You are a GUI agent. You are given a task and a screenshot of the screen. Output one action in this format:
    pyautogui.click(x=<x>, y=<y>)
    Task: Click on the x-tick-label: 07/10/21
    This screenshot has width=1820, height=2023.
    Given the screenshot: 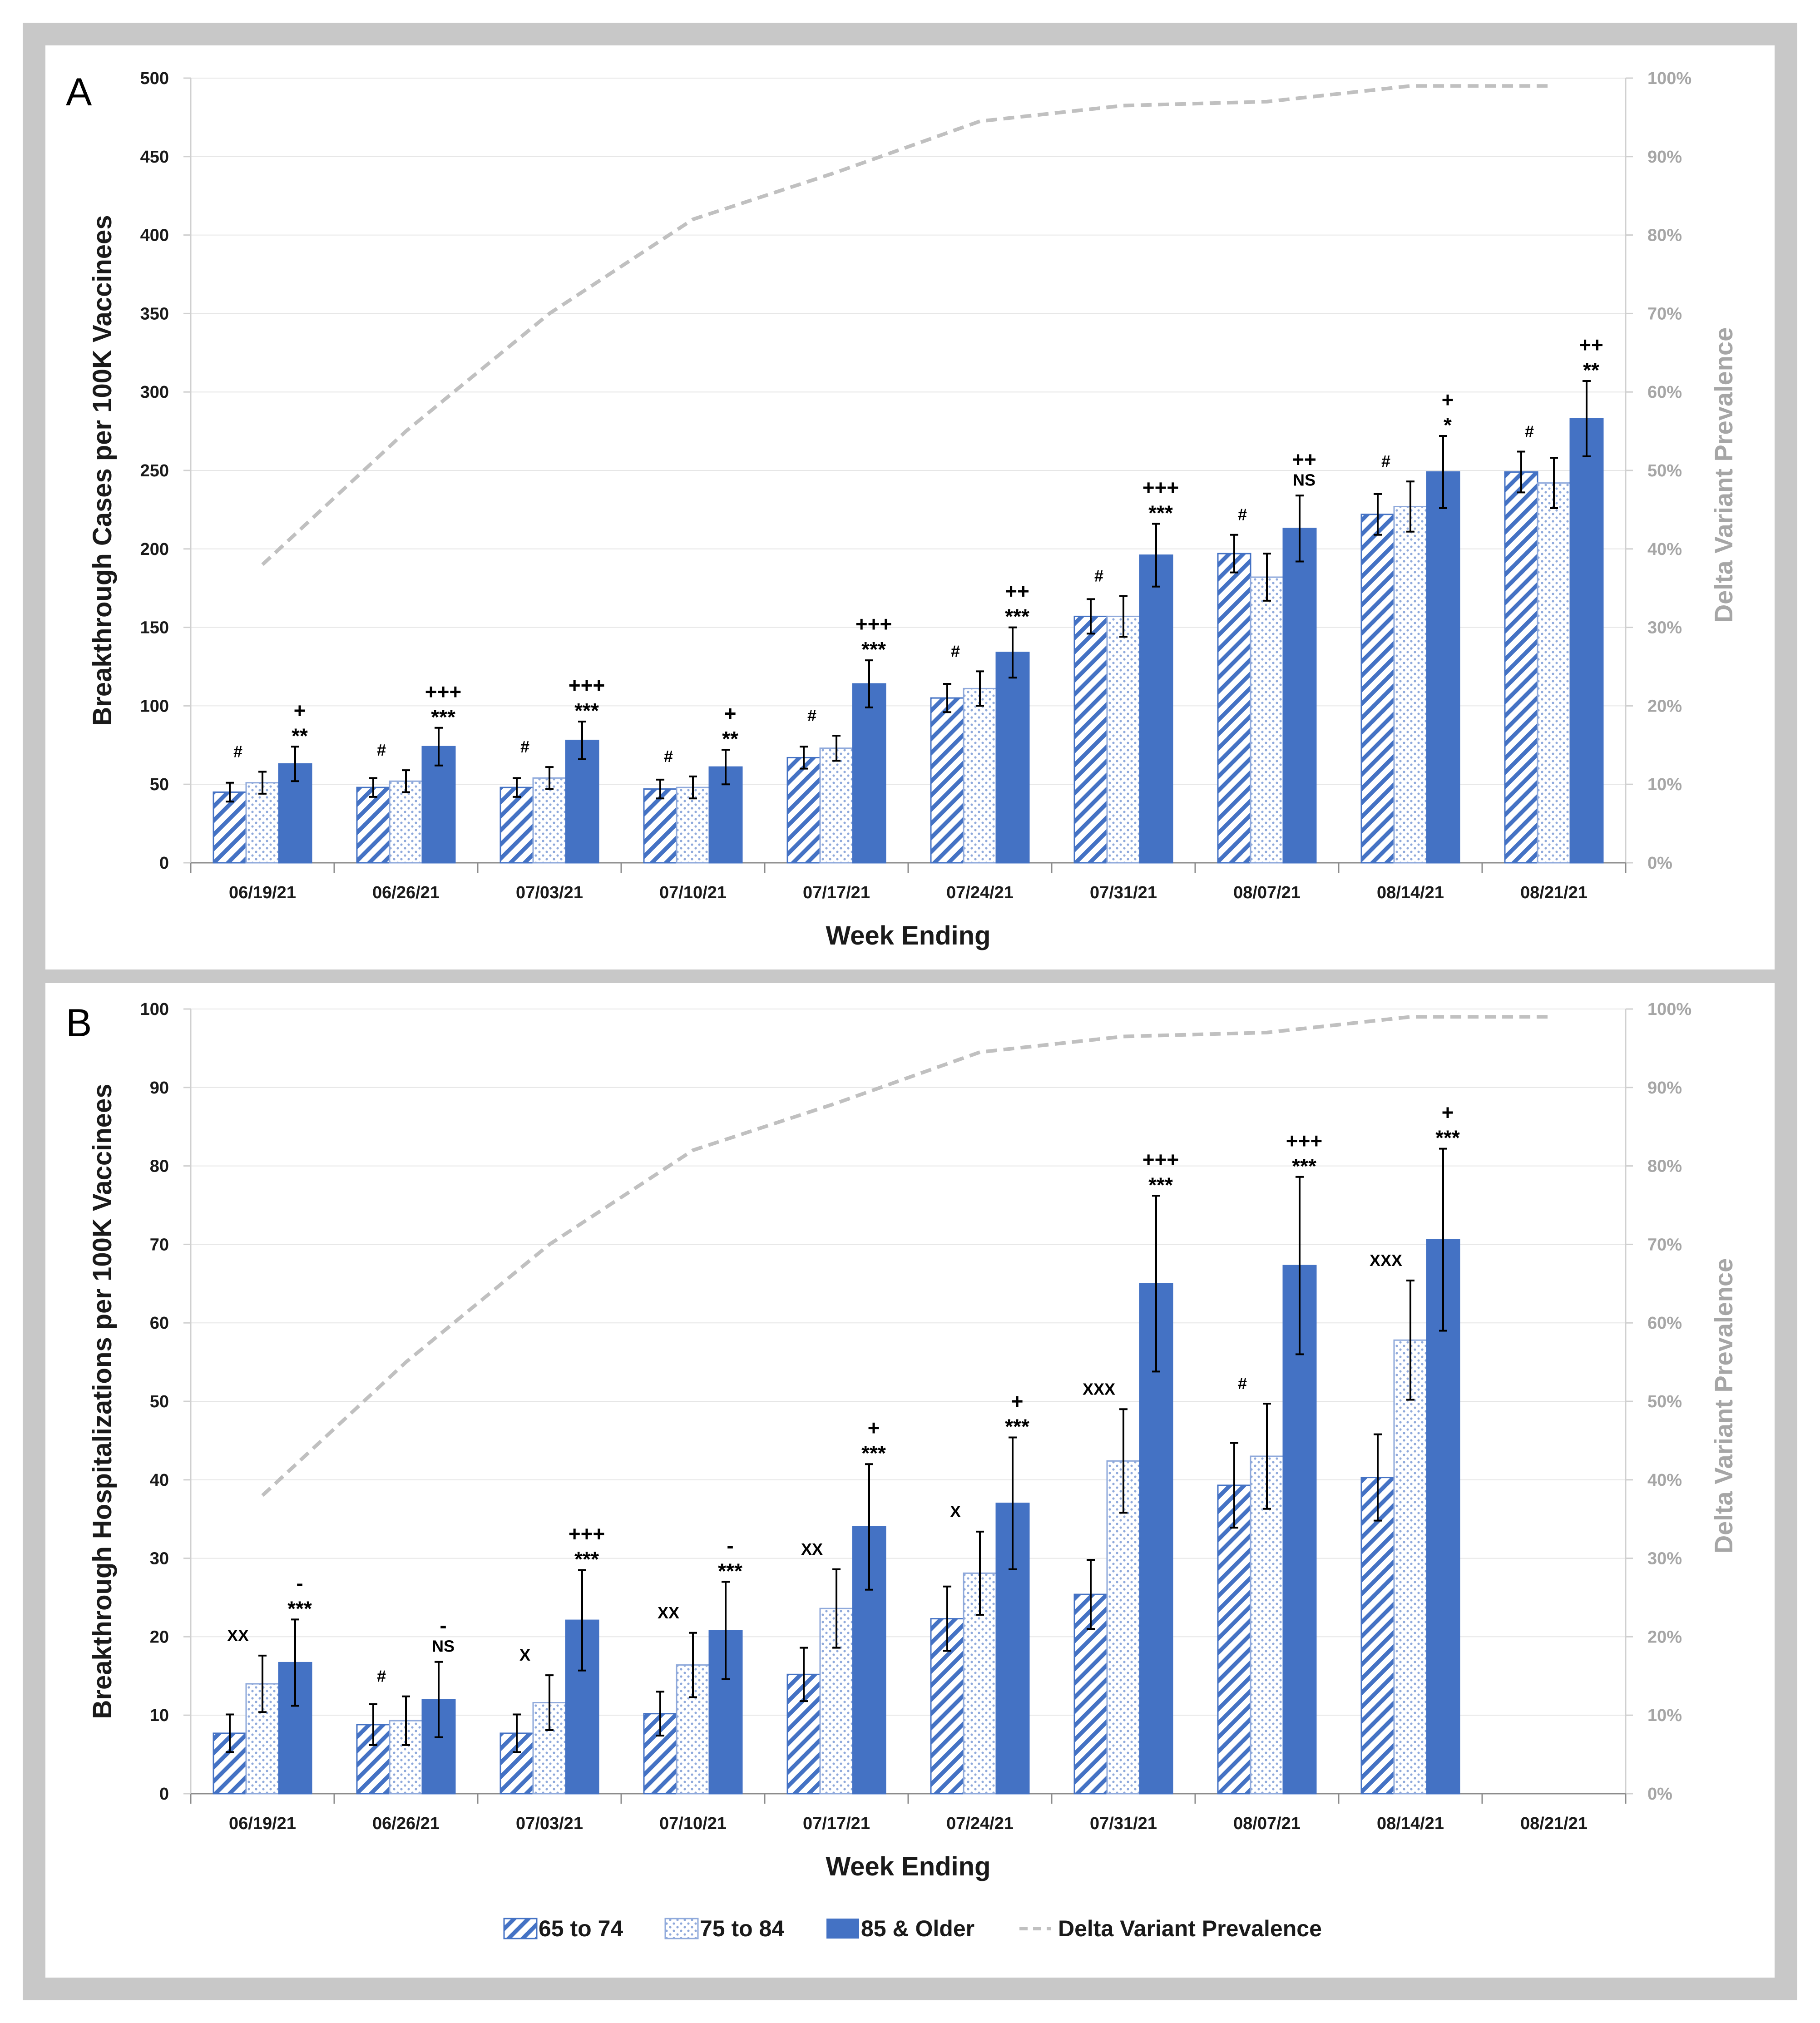 What is the action you would take?
    pyautogui.click(x=693, y=1823)
    